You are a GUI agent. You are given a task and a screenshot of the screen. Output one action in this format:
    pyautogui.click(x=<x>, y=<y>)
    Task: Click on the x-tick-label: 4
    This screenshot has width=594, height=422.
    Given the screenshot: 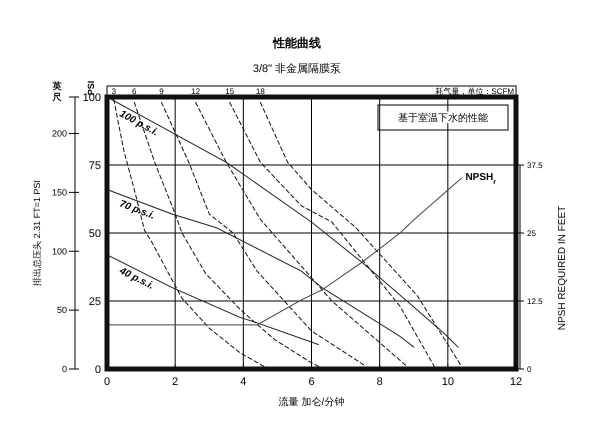 What is the action you would take?
    pyautogui.click(x=243, y=382)
    